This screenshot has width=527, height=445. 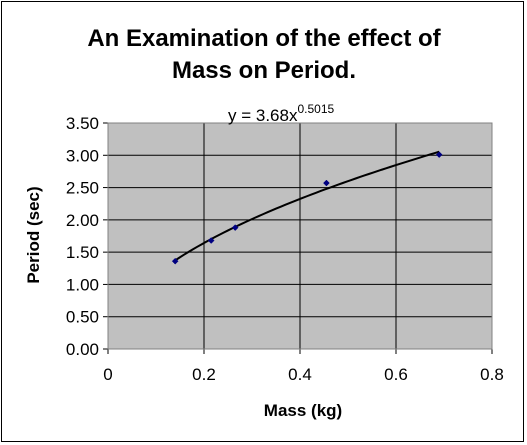 I want to click on trendline-equation-exponent: 0.5015, so click(x=315, y=109).